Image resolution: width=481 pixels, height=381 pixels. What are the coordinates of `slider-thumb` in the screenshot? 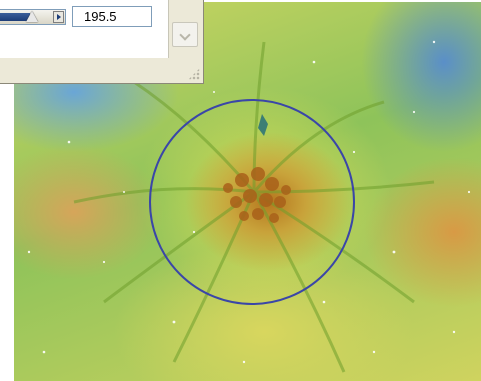 It's located at (32, 16).